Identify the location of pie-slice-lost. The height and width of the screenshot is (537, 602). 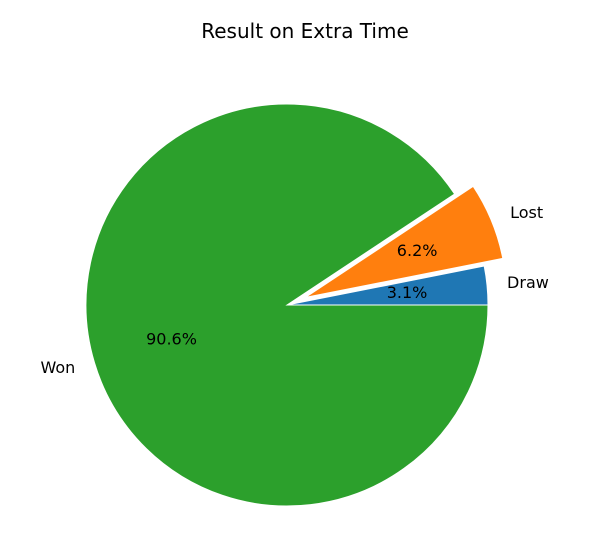
(404, 241).